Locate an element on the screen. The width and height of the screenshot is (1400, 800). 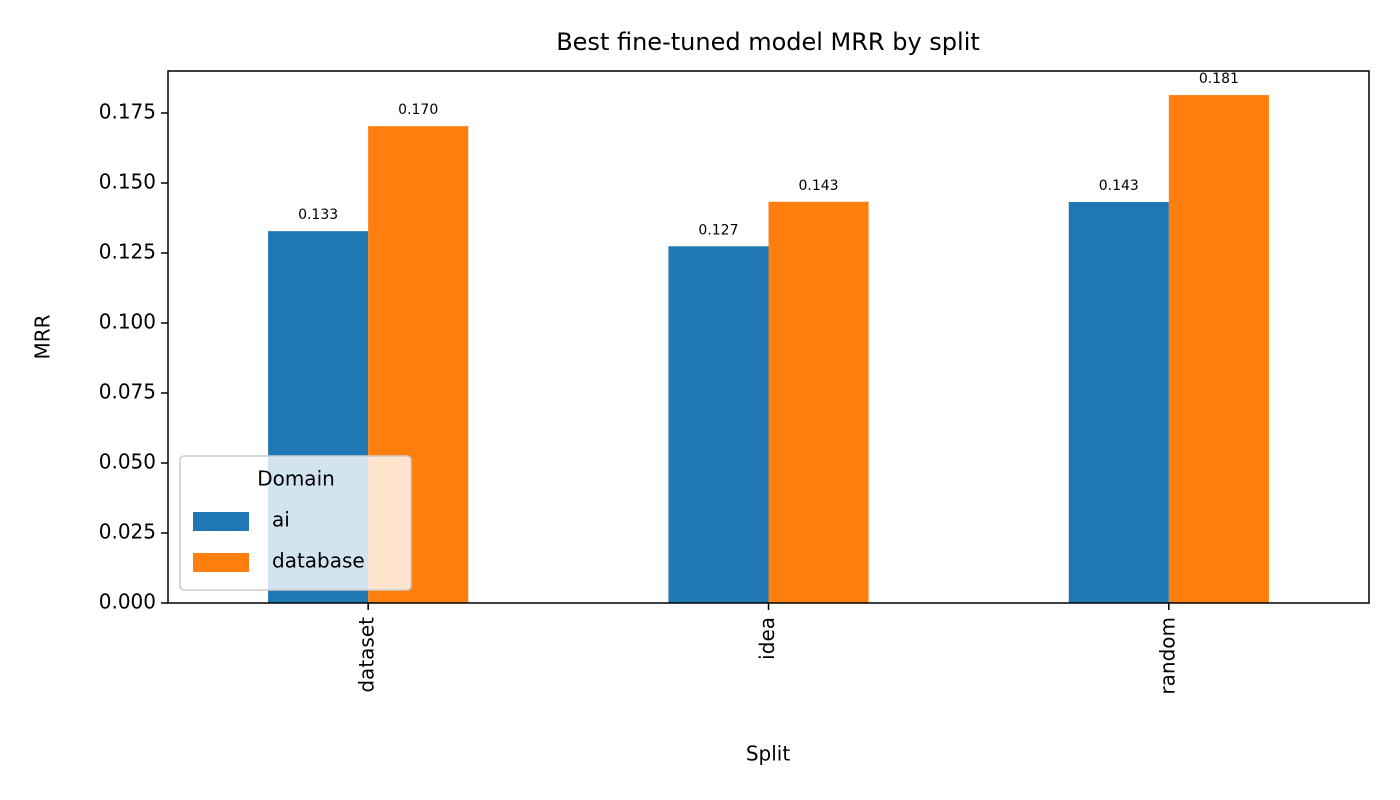
y-tick-label: 0.025 is located at coordinates (127, 532).